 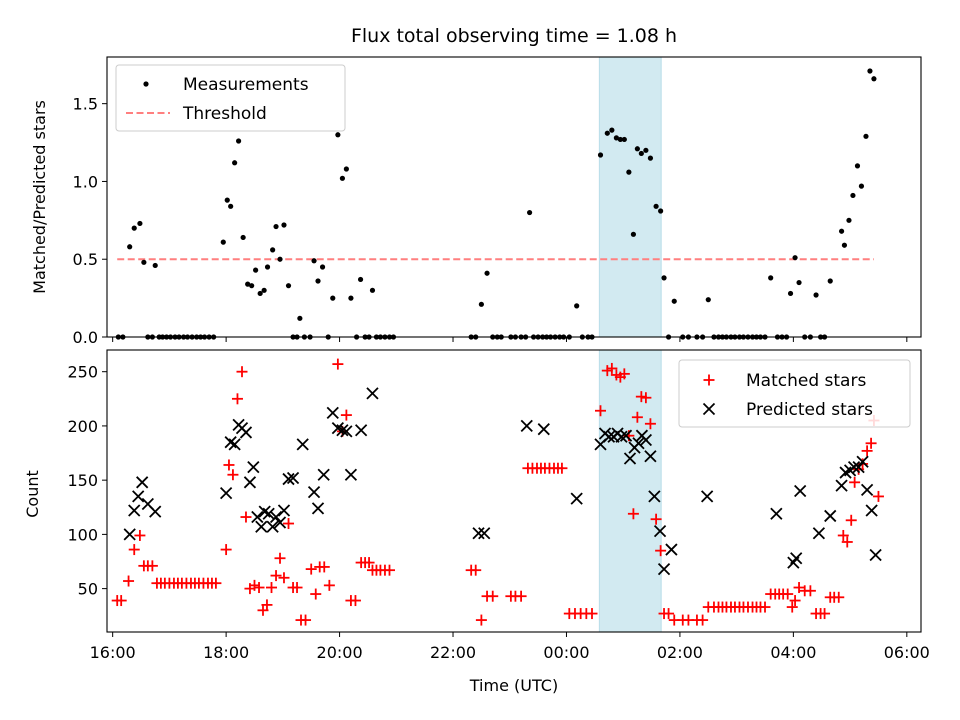 I want to click on top-y-ticks: 0.0 0.5 1.0 1.5, so click(x=90, y=221).